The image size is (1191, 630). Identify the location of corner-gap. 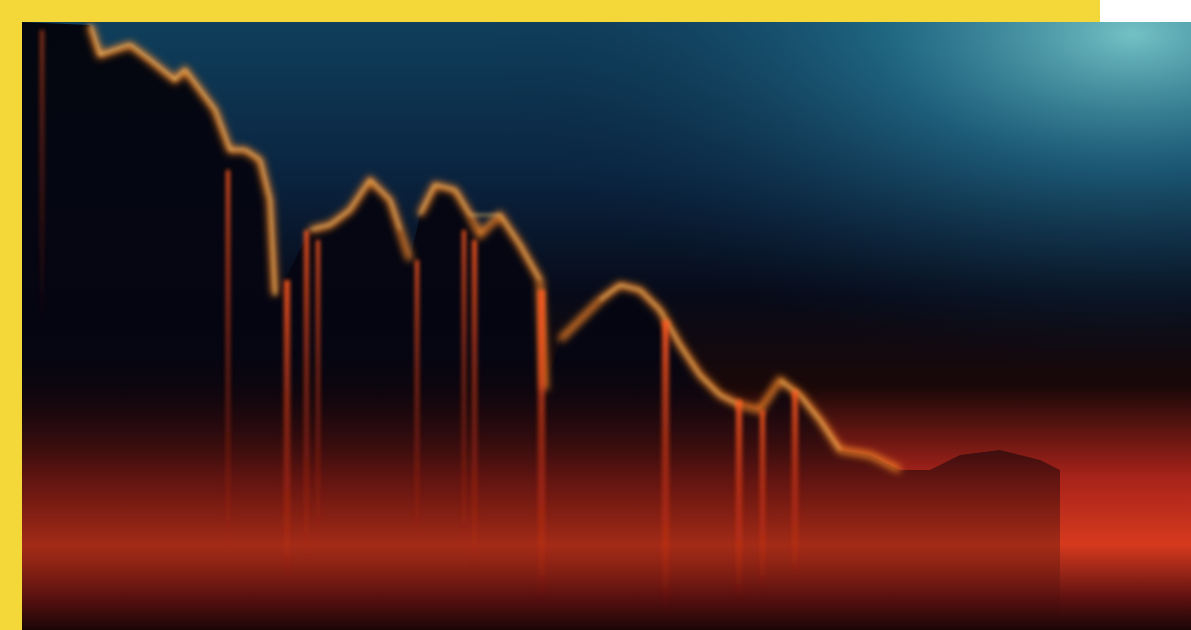
(1145, 11).